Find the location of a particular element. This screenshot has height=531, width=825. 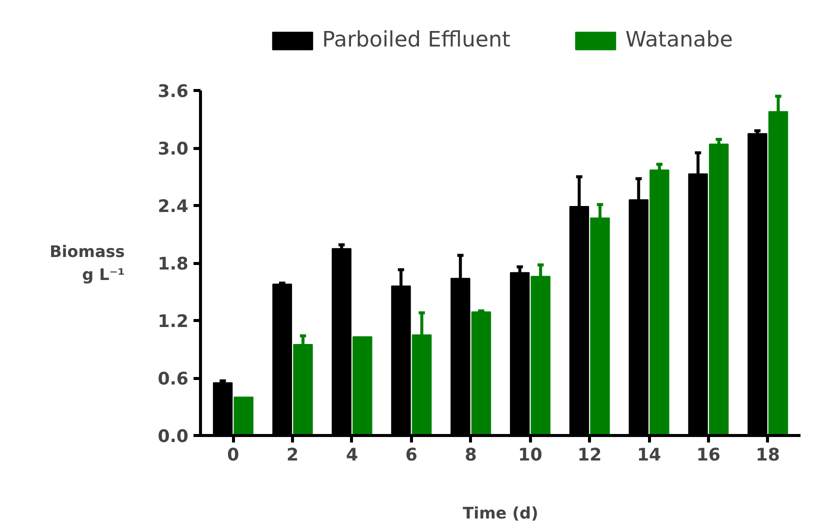

y-tick-label: 0.0 is located at coordinates (173, 437).